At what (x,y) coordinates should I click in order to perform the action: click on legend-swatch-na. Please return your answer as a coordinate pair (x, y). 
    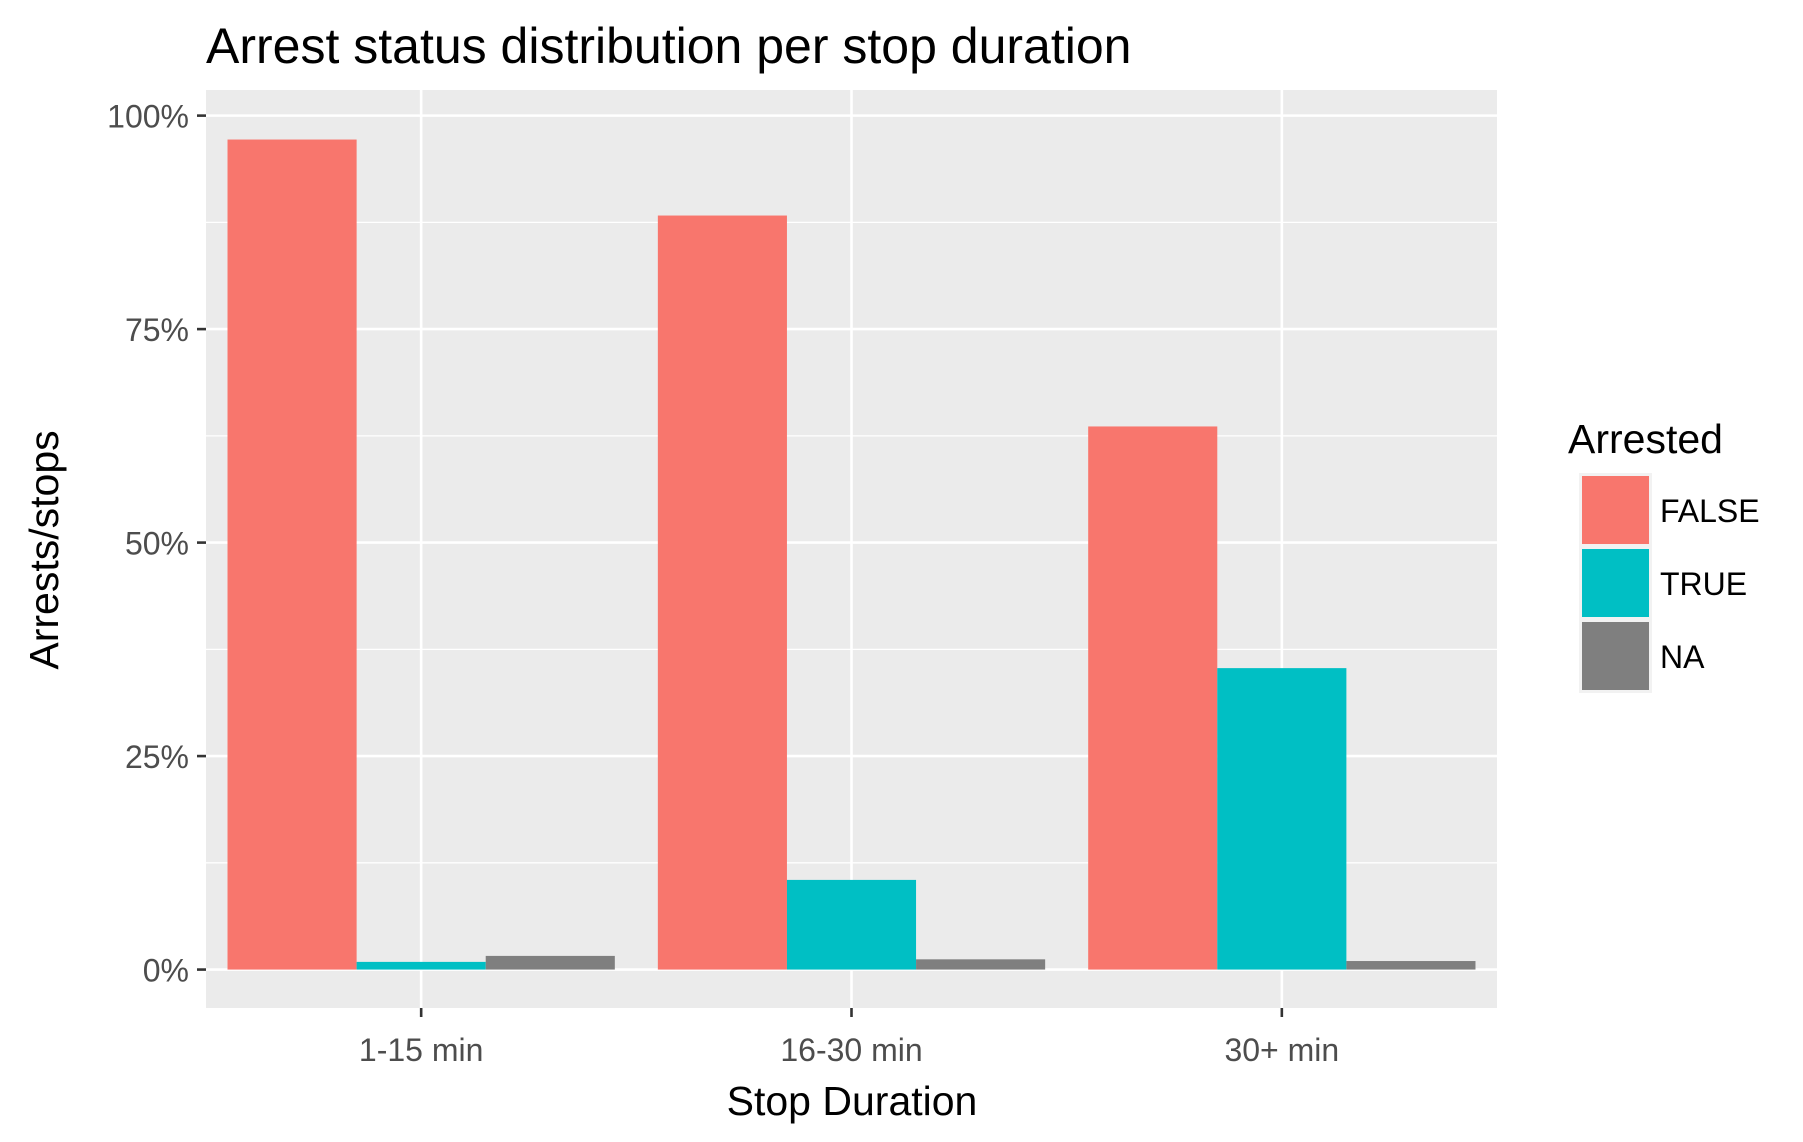
    Looking at the image, I should click on (1615, 656).